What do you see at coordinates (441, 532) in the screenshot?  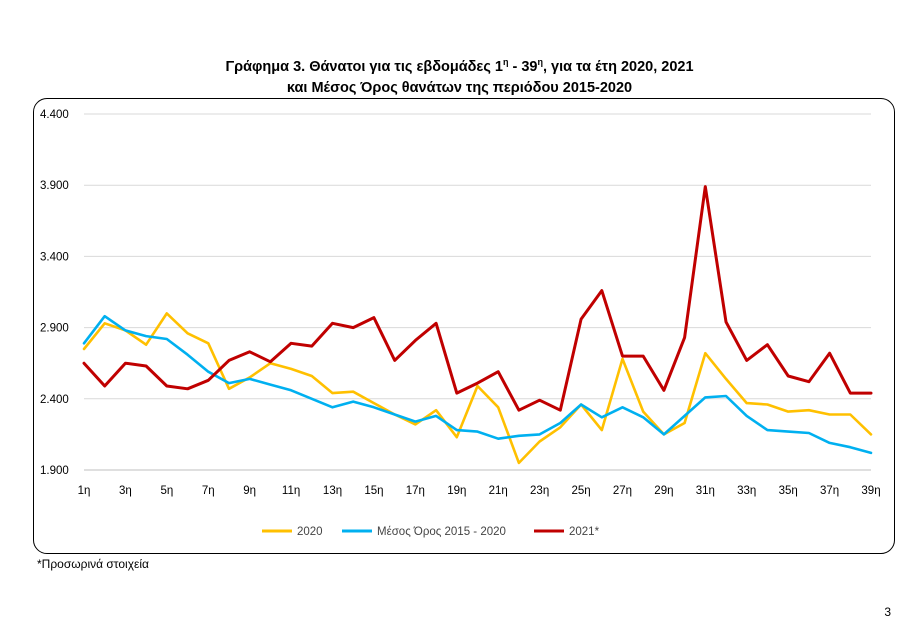 I see `legend-label-1: Μέσος Όρος 2015 - 2020` at bounding box center [441, 532].